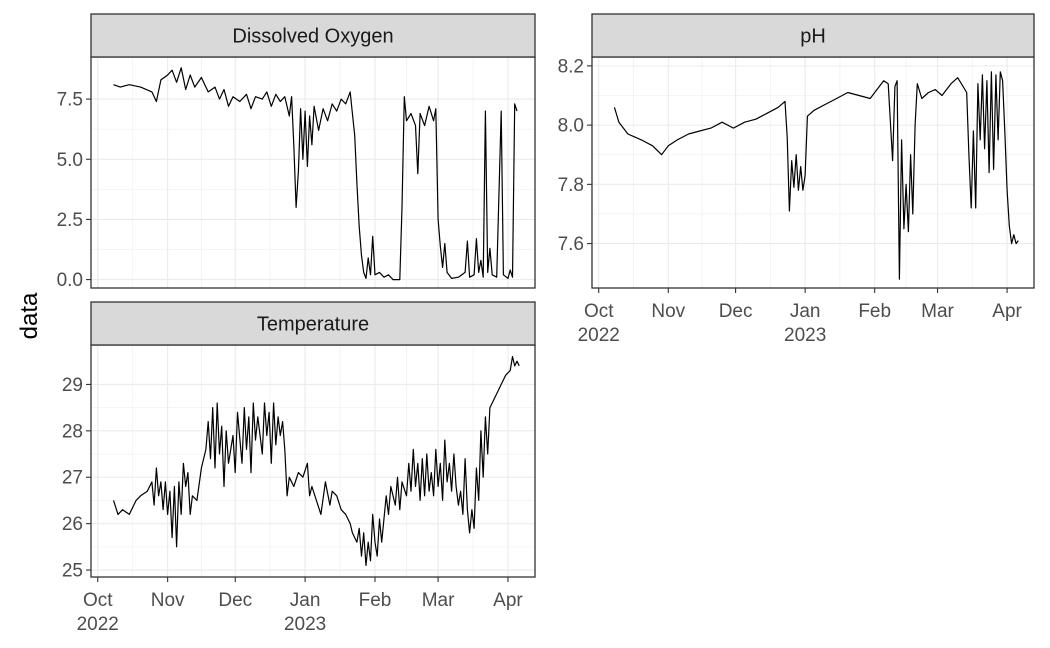 The width and height of the screenshot is (1050, 648). What do you see at coordinates (571, 126) in the screenshot?
I see `y-tick-label: 8.0` at bounding box center [571, 126].